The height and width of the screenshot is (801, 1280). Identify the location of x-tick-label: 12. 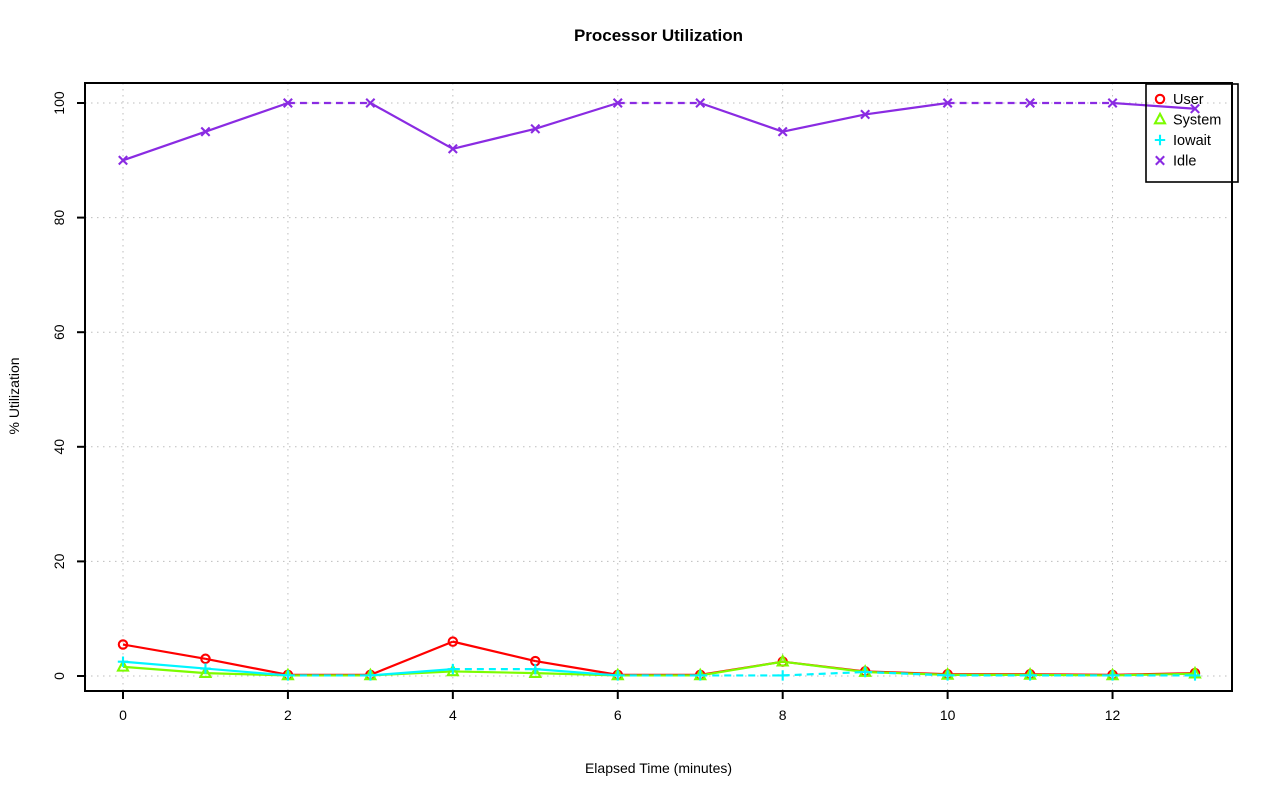
(1113, 715).